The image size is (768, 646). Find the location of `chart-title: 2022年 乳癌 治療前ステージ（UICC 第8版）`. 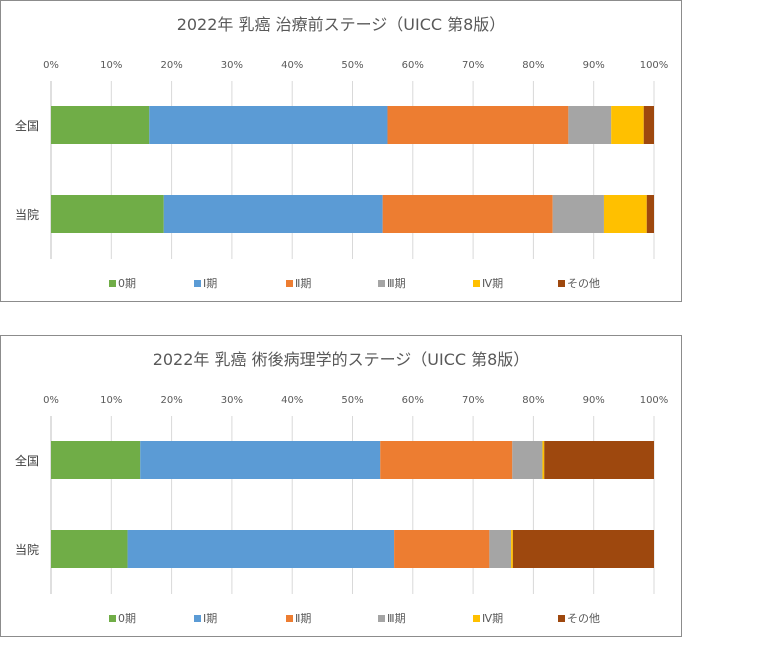

chart-title: 2022年 乳癌 治療前ステージ（UICC 第8版） is located at coordinates (341, 24).